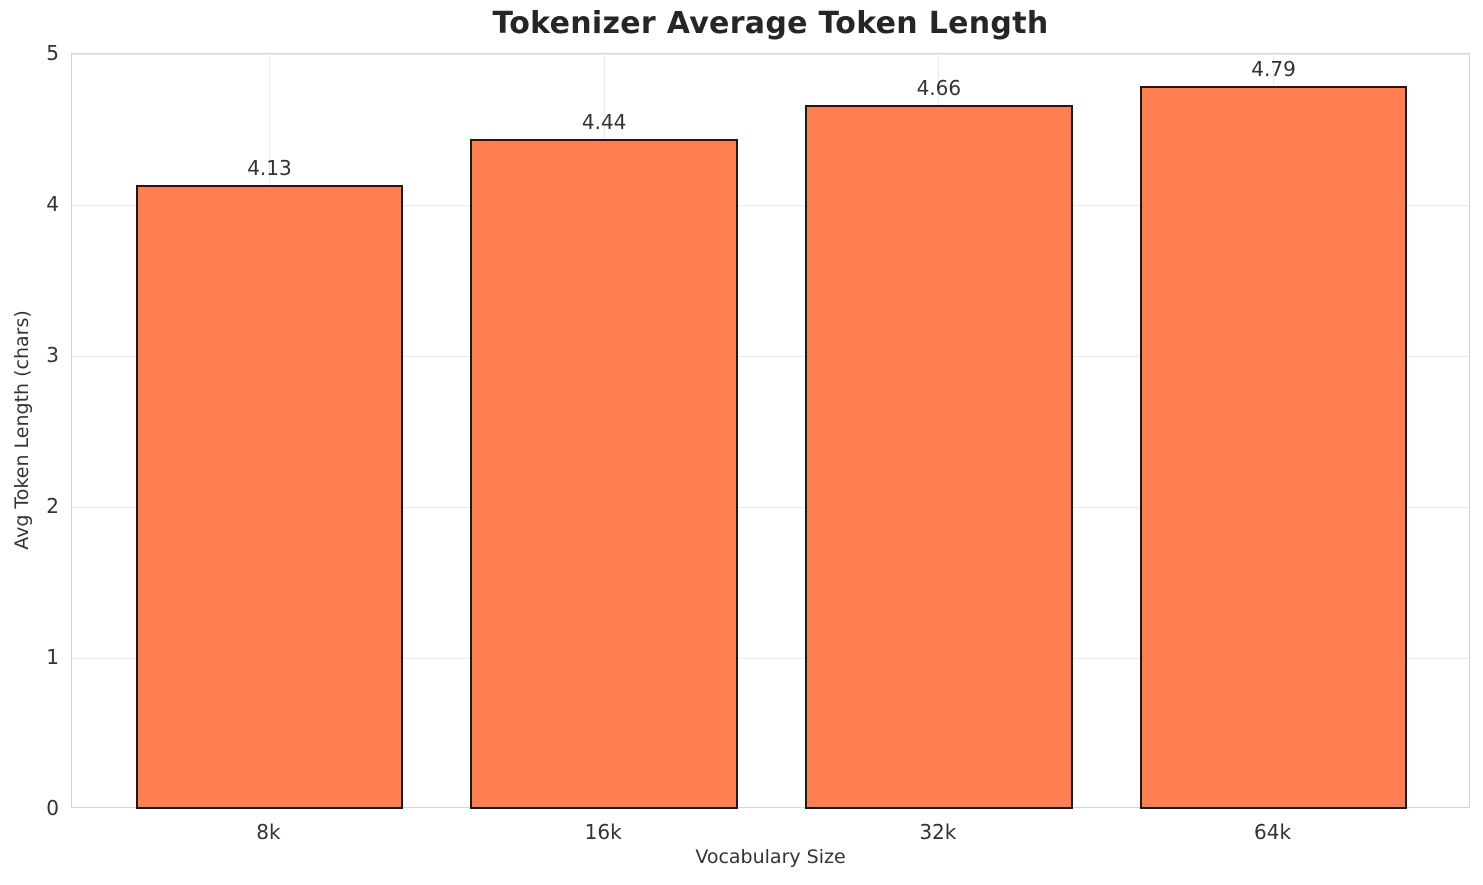 The height and width of the screenshot is (885, 1483). Describe the element at coordinates (52, 204) in the screenshot. I see `y-tick-label: 4` at that location.